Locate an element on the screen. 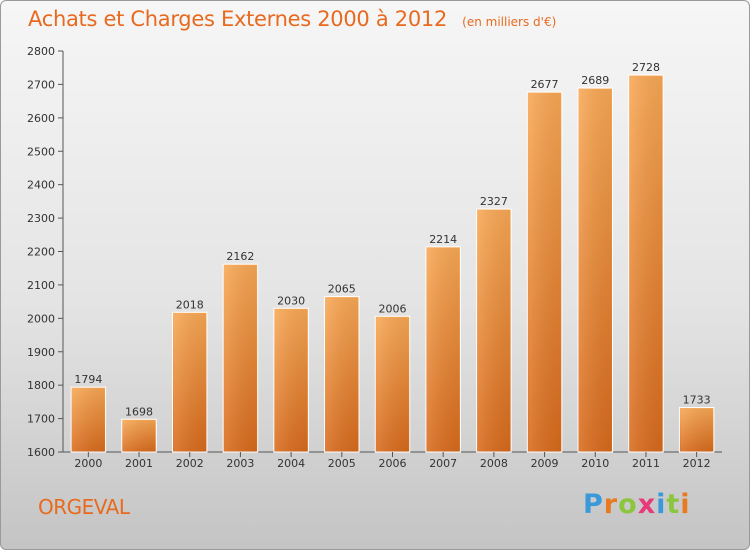 This screenshot has height=550, width=750. value-label: 2030 is located at coordinates (291, 300).